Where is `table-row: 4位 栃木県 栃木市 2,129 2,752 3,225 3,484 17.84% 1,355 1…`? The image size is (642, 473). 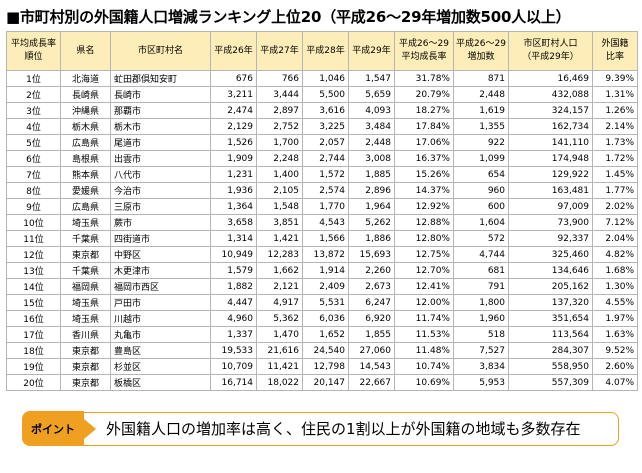 table-row: 4位 栃木県 栃木市 2,129 2,752 3,225 3,484 17.84% 1,355 1… is located at coordinates (322, 126).